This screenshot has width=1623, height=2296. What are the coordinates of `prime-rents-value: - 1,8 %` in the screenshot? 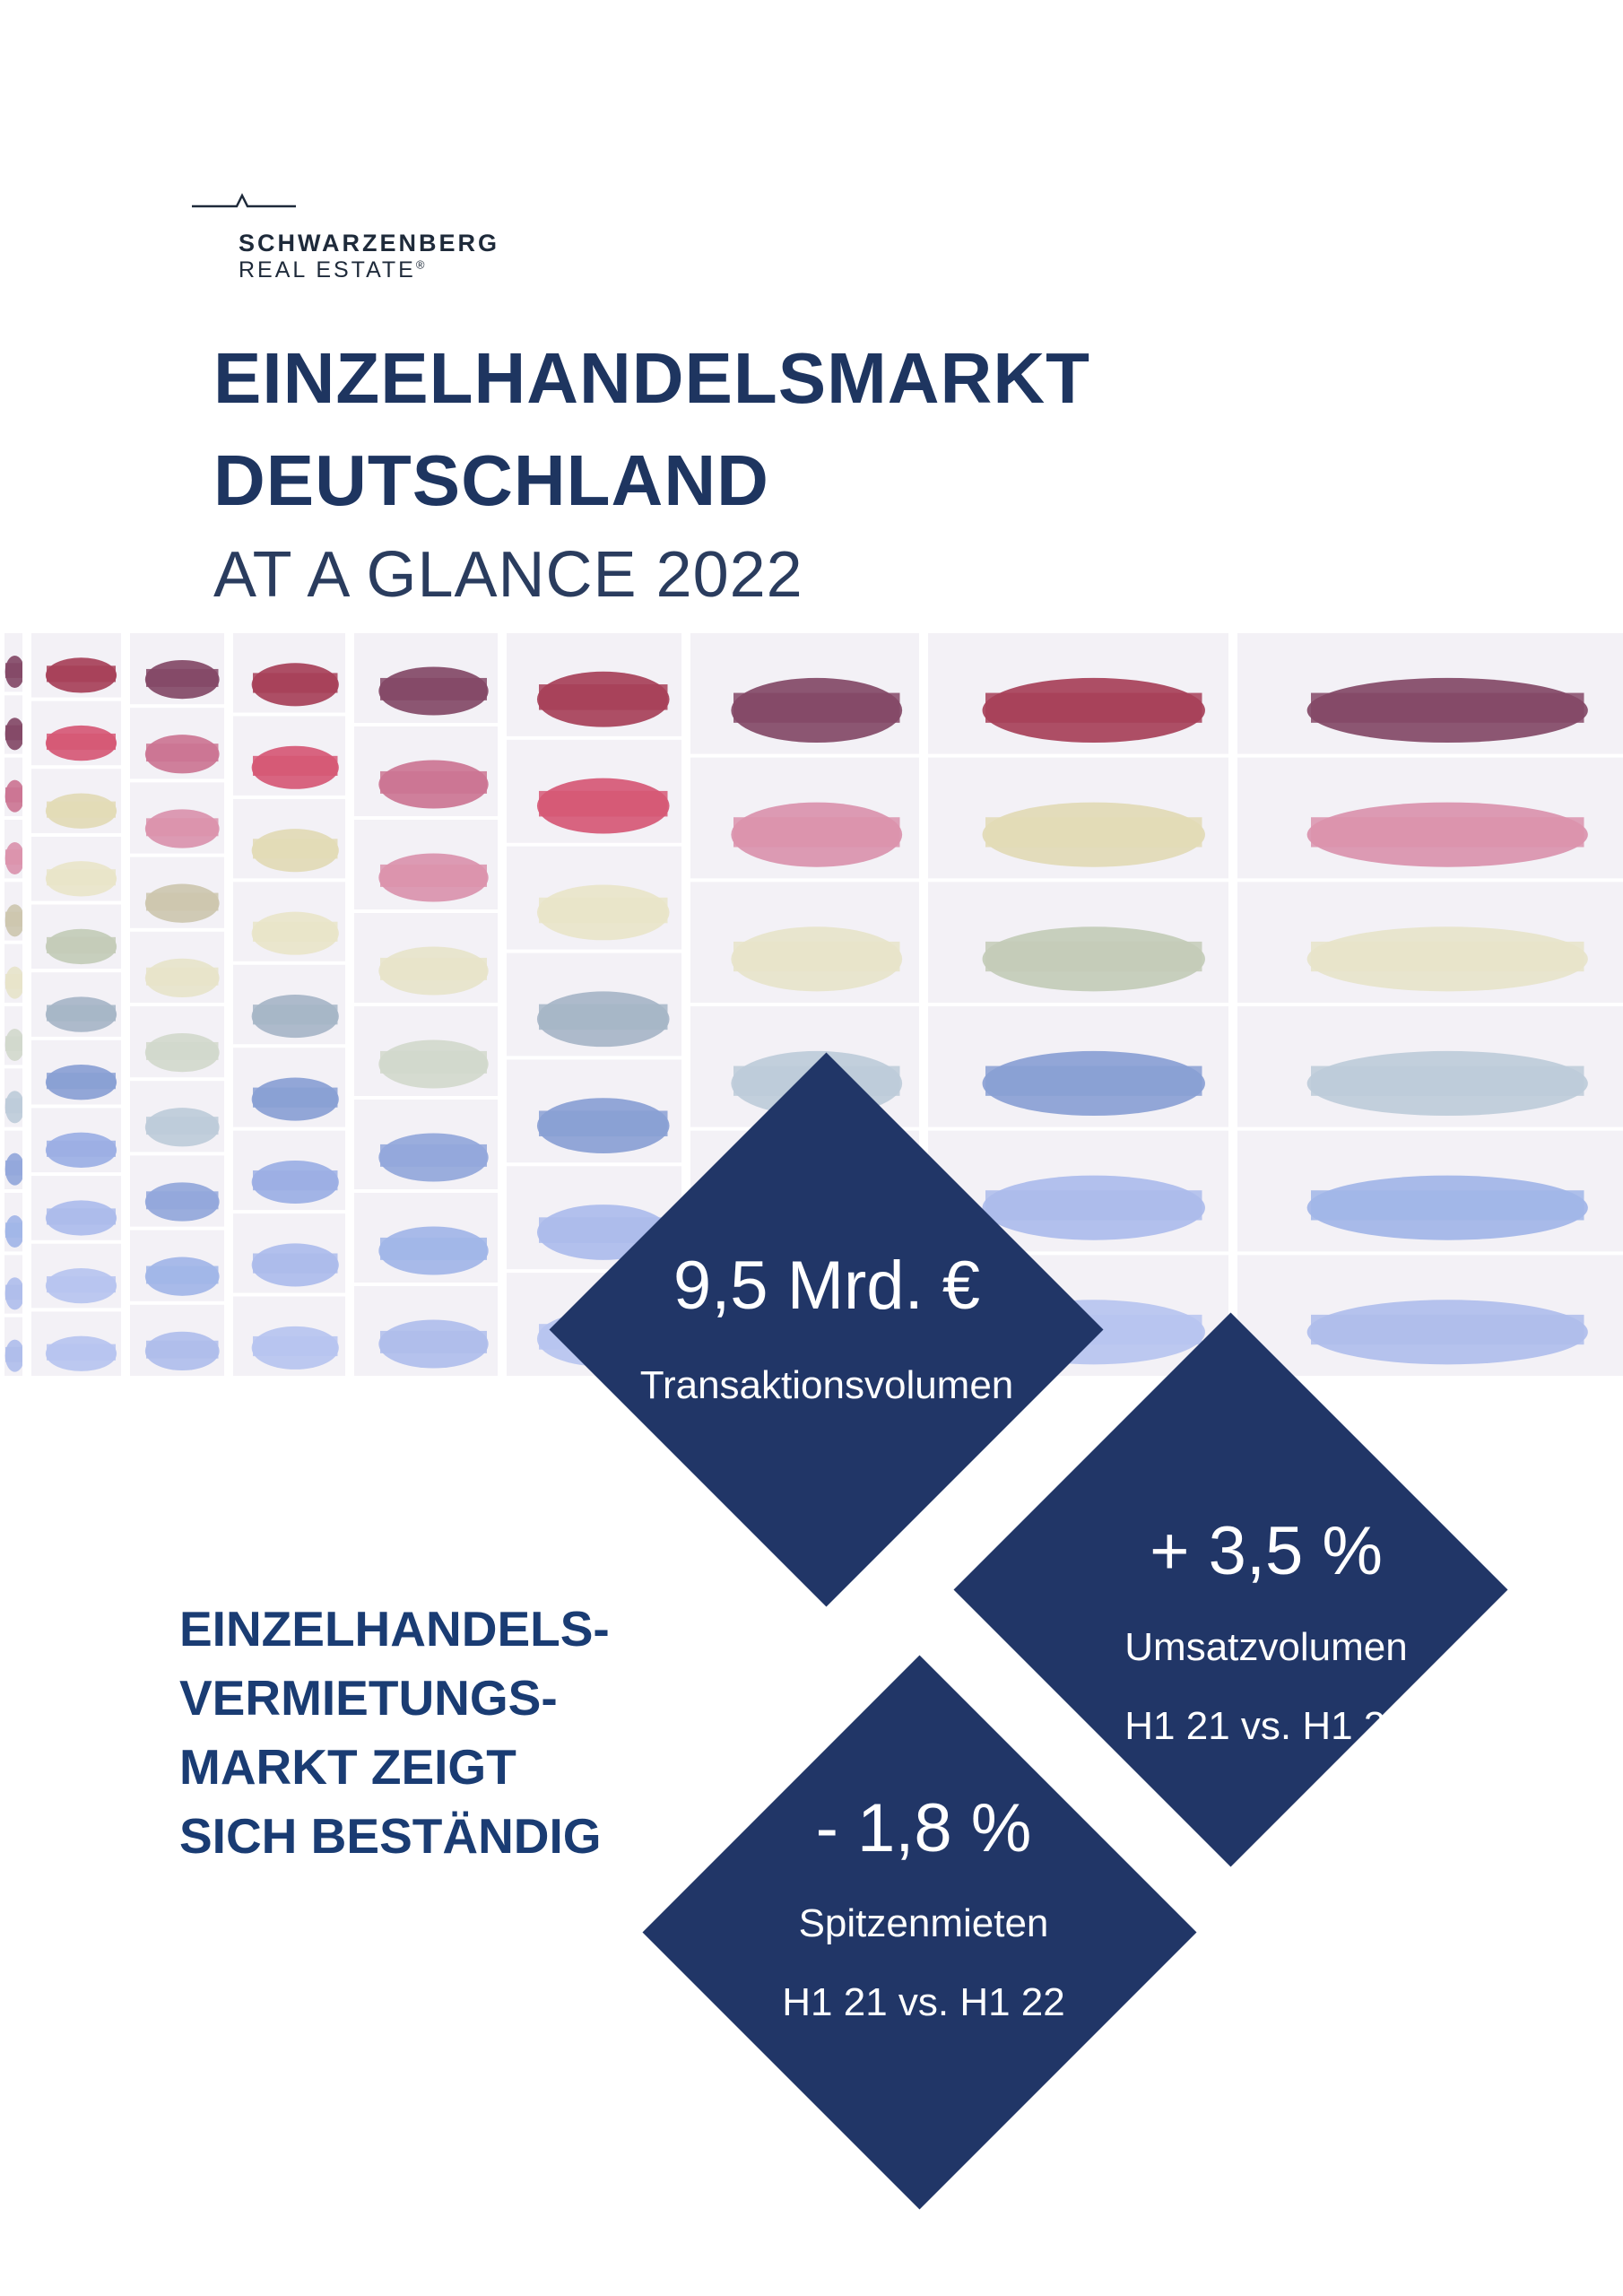 It's located at (923, 1828).